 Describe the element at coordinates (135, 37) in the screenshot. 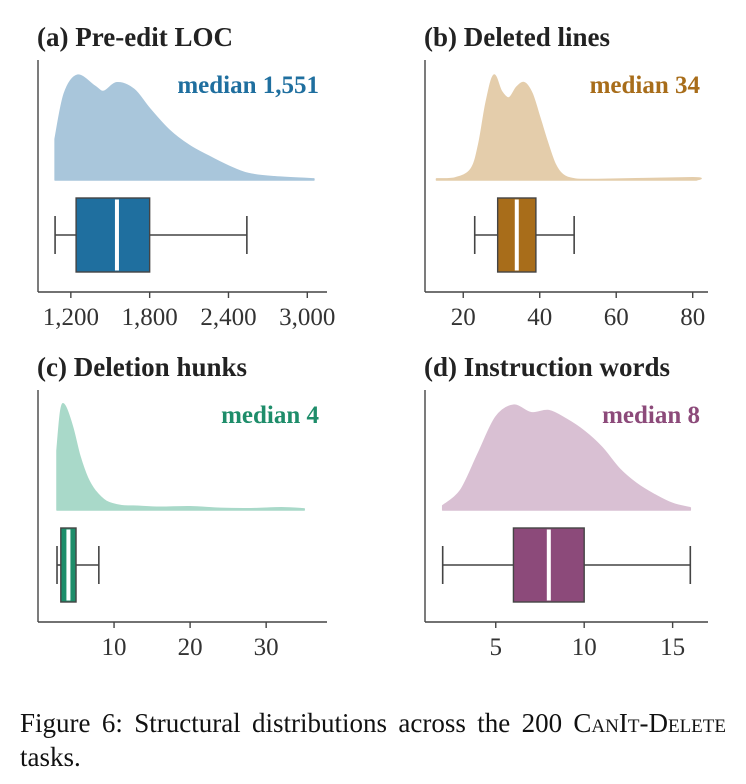

I see `panel-title: (a) Pre-edit LOC` at that location.